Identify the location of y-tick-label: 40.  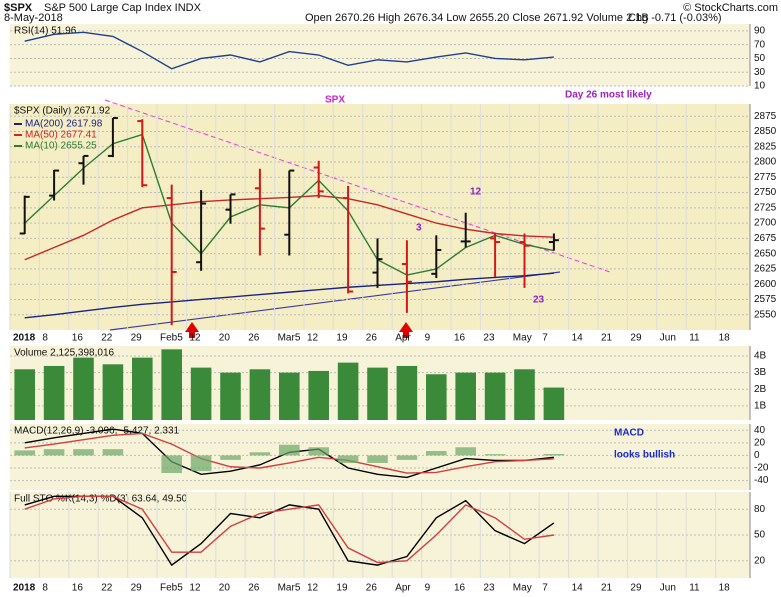
(760, 430).